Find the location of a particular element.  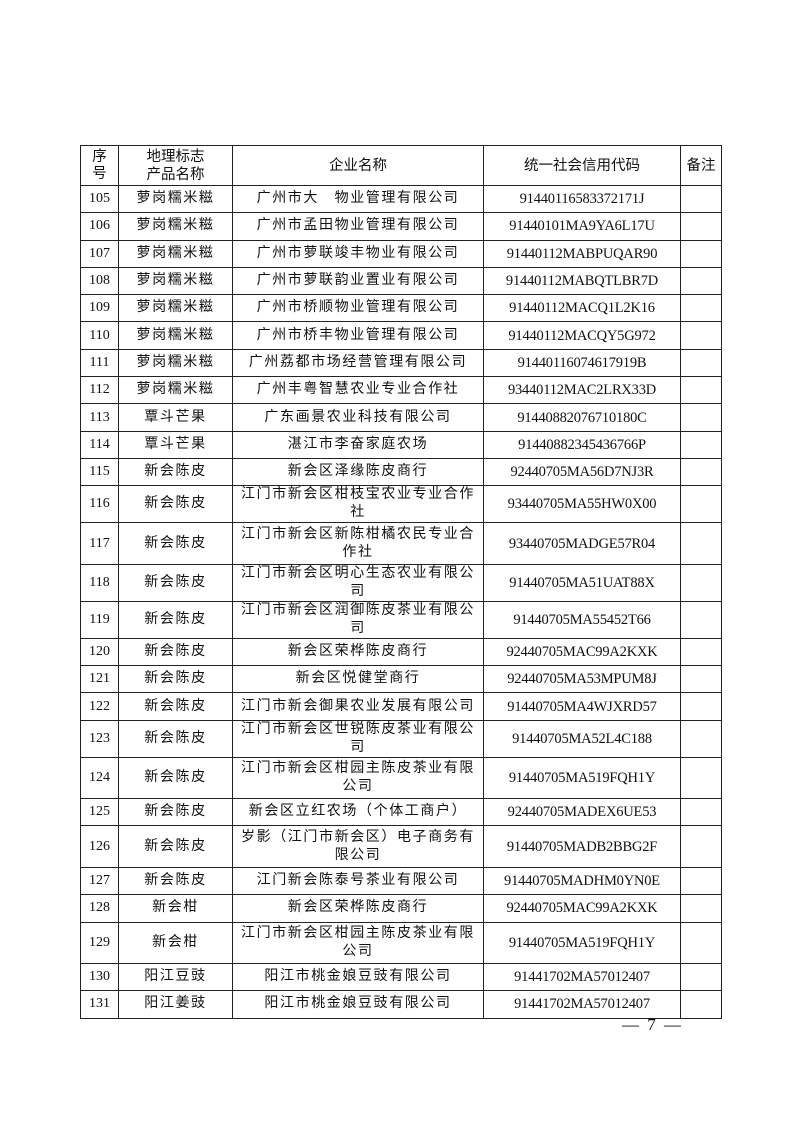

table-row: 113 覃斗芒果 广东画景农业科技有限公司 91440882076710180C is located at coordinates (401, 417).